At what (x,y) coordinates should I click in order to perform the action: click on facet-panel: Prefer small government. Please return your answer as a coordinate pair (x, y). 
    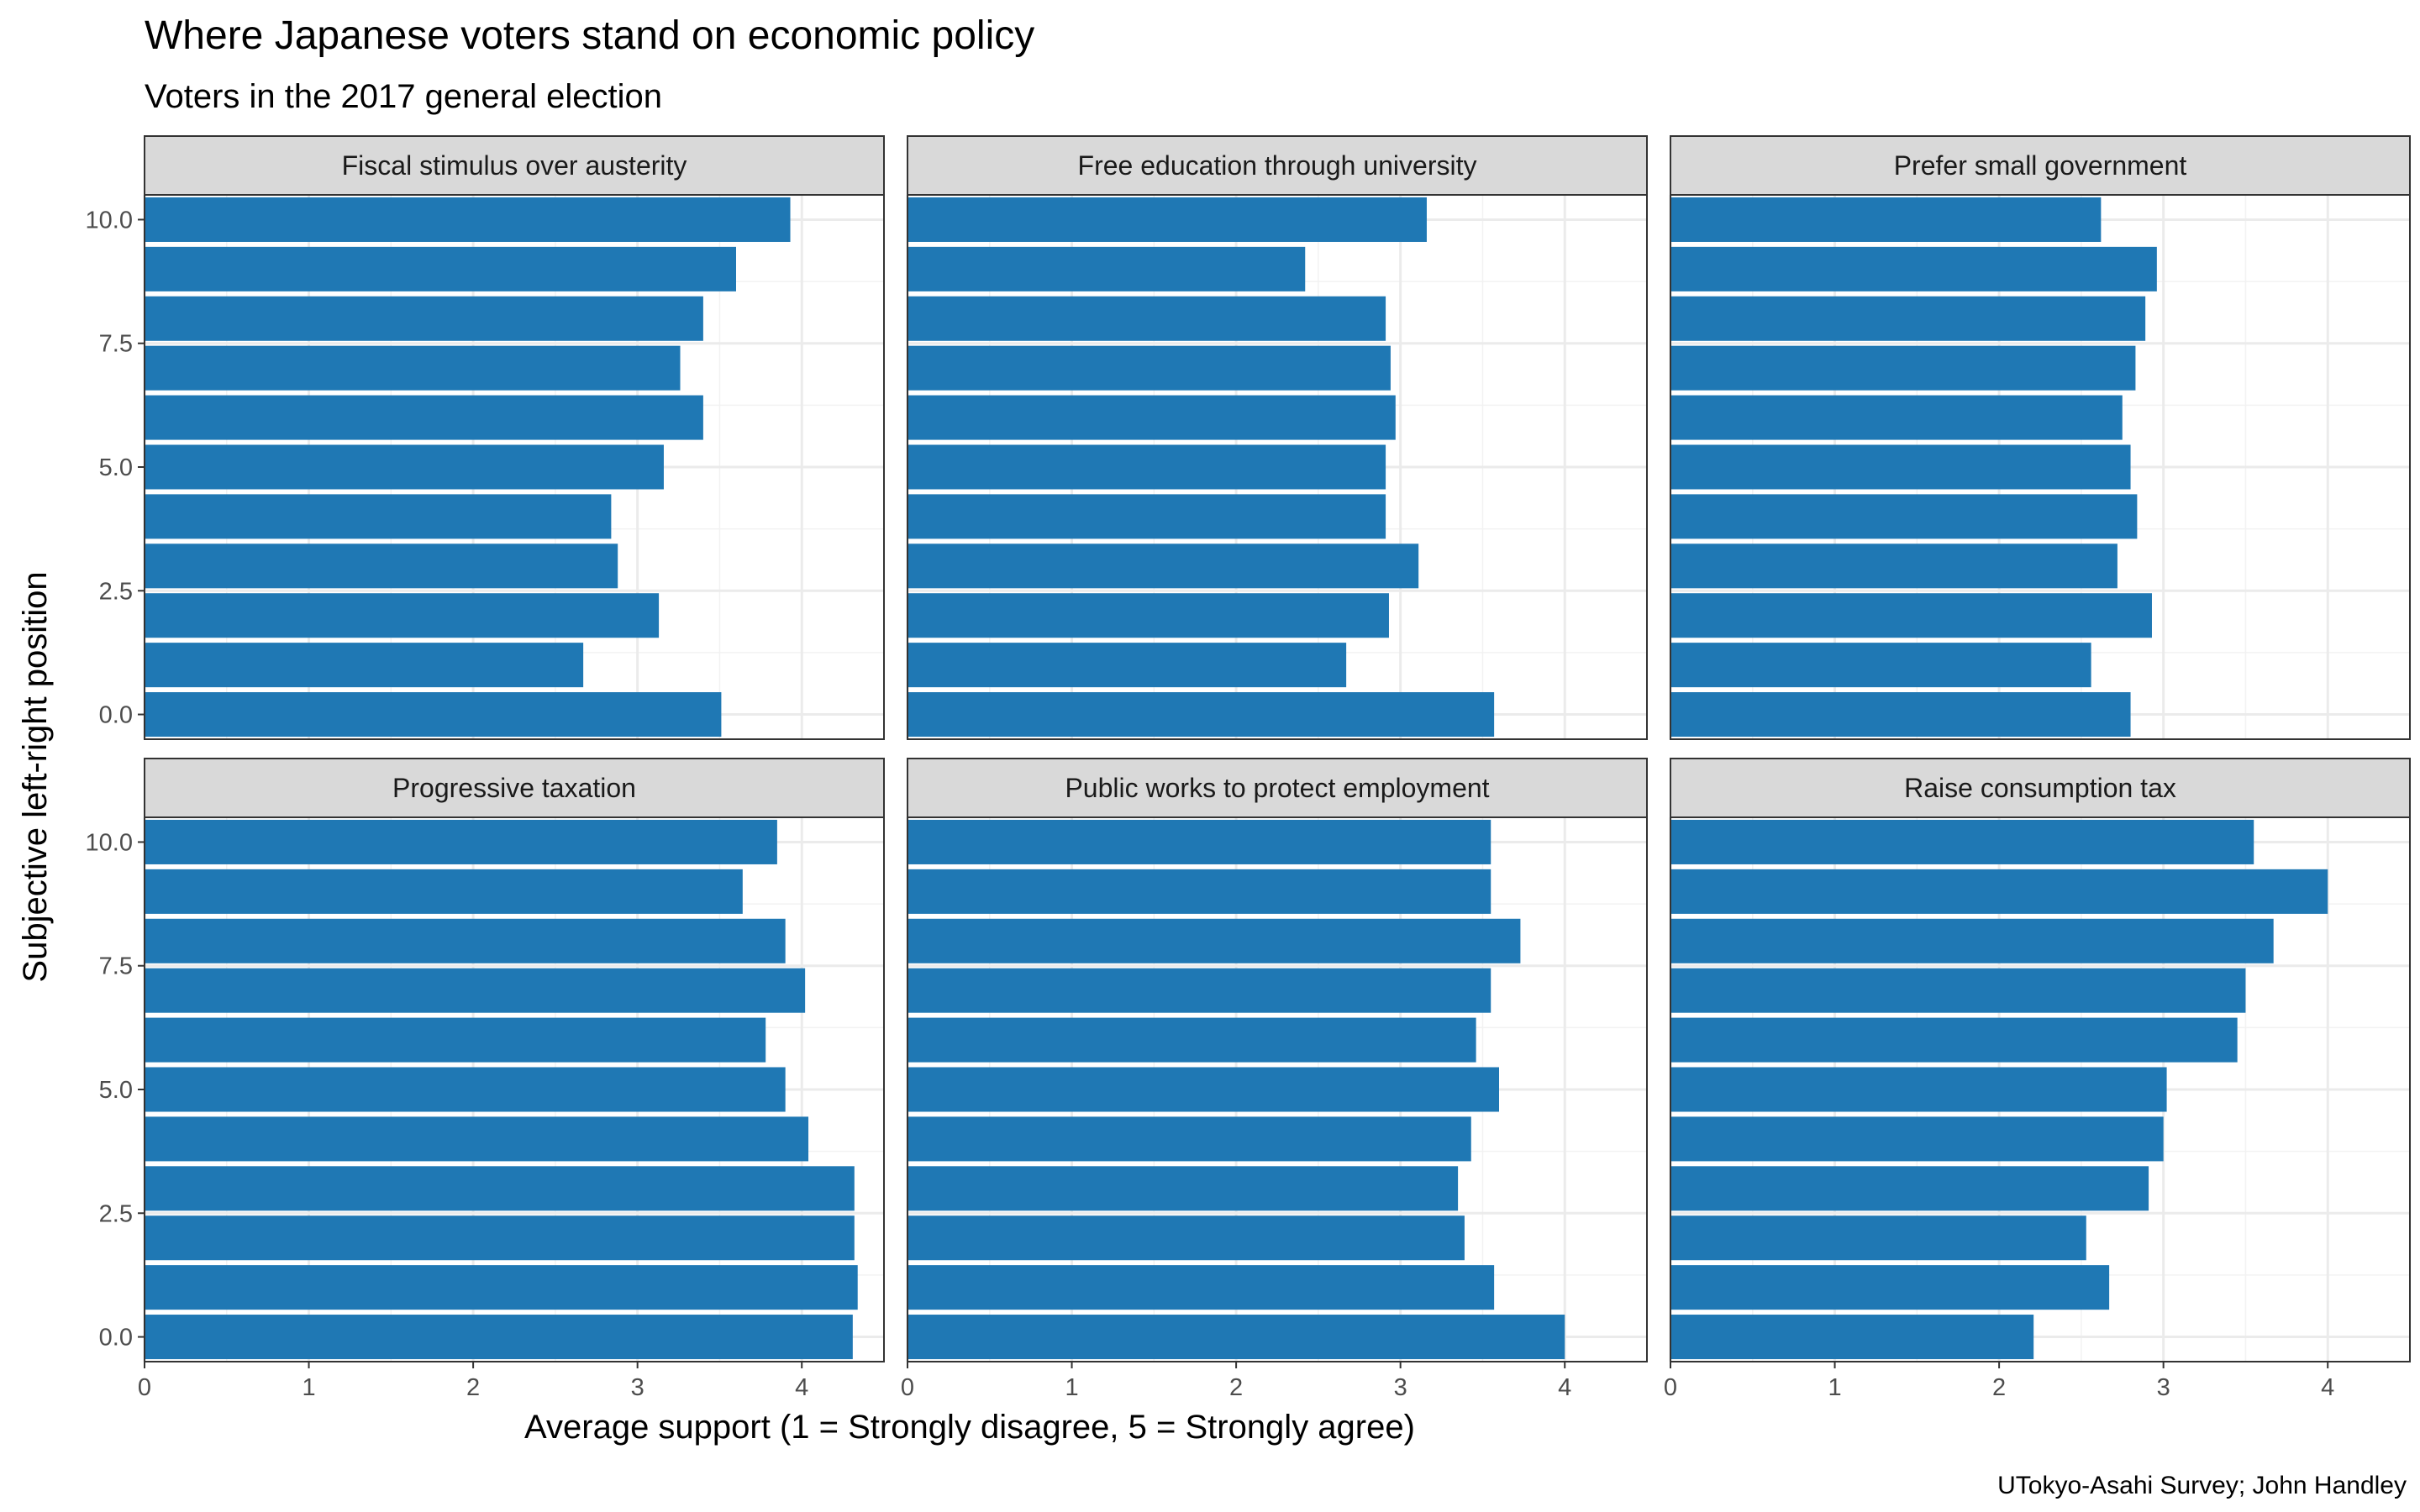
    Looking at the image, I should click on (2040, 437).